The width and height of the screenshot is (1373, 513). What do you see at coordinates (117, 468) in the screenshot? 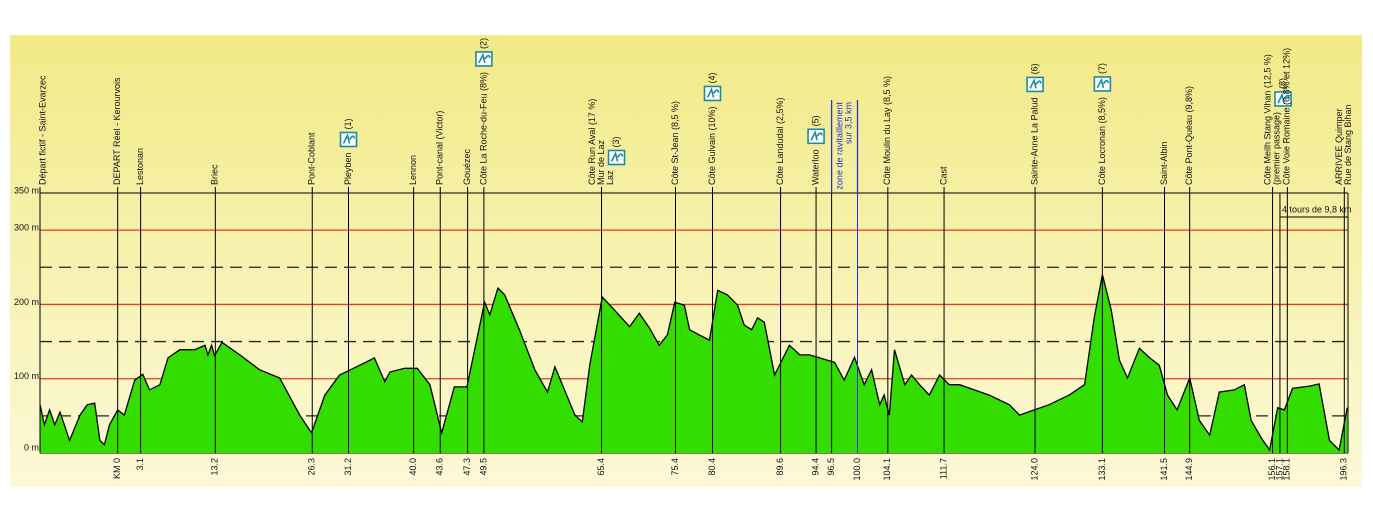
I see `x-tick-label: KM 0` at bounding box center [117, 468].